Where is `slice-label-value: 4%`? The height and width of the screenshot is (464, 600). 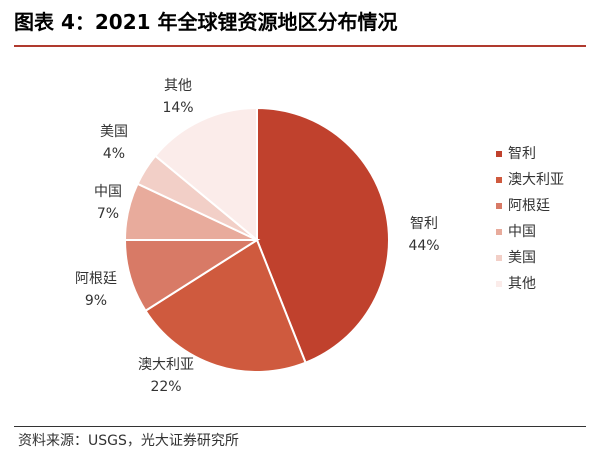
slice-label-value: 4% is located at coordinates (114, 154).